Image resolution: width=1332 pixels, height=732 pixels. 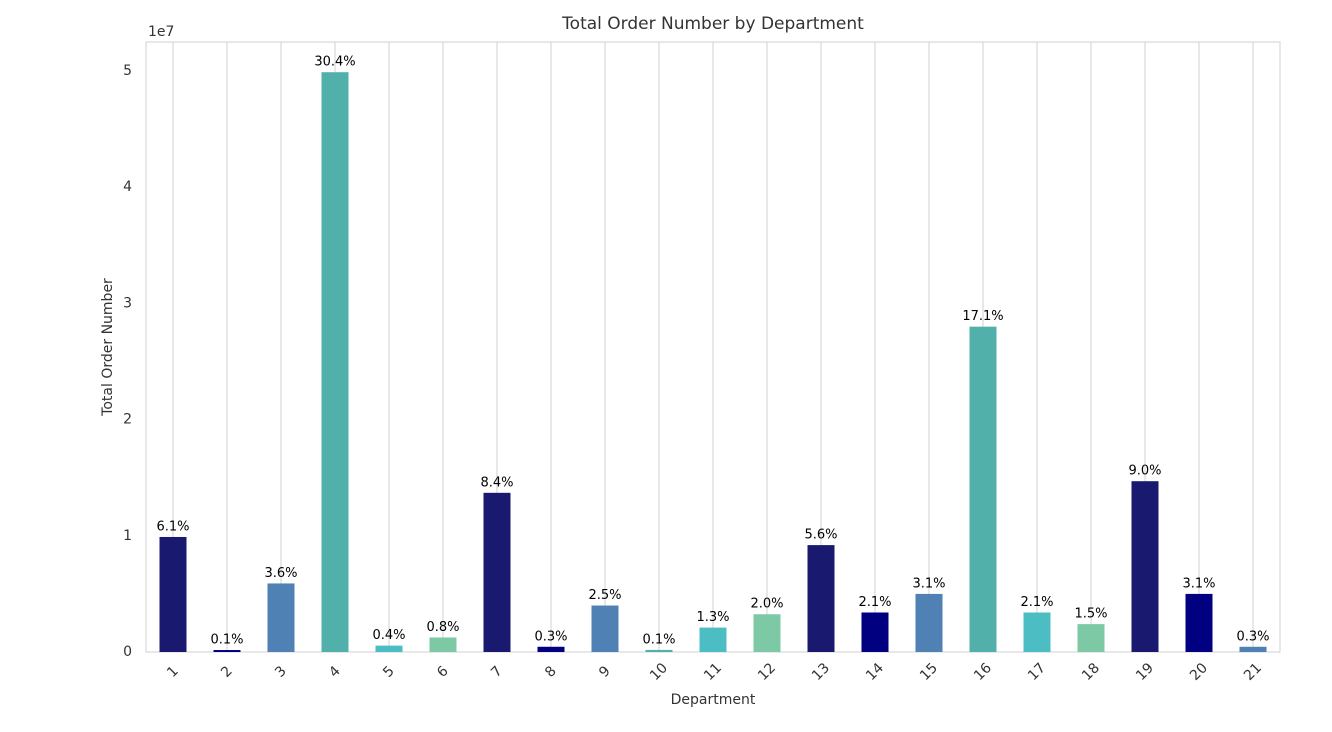 I want to click on y-tick-label: 3, so click(x=127, y=303).